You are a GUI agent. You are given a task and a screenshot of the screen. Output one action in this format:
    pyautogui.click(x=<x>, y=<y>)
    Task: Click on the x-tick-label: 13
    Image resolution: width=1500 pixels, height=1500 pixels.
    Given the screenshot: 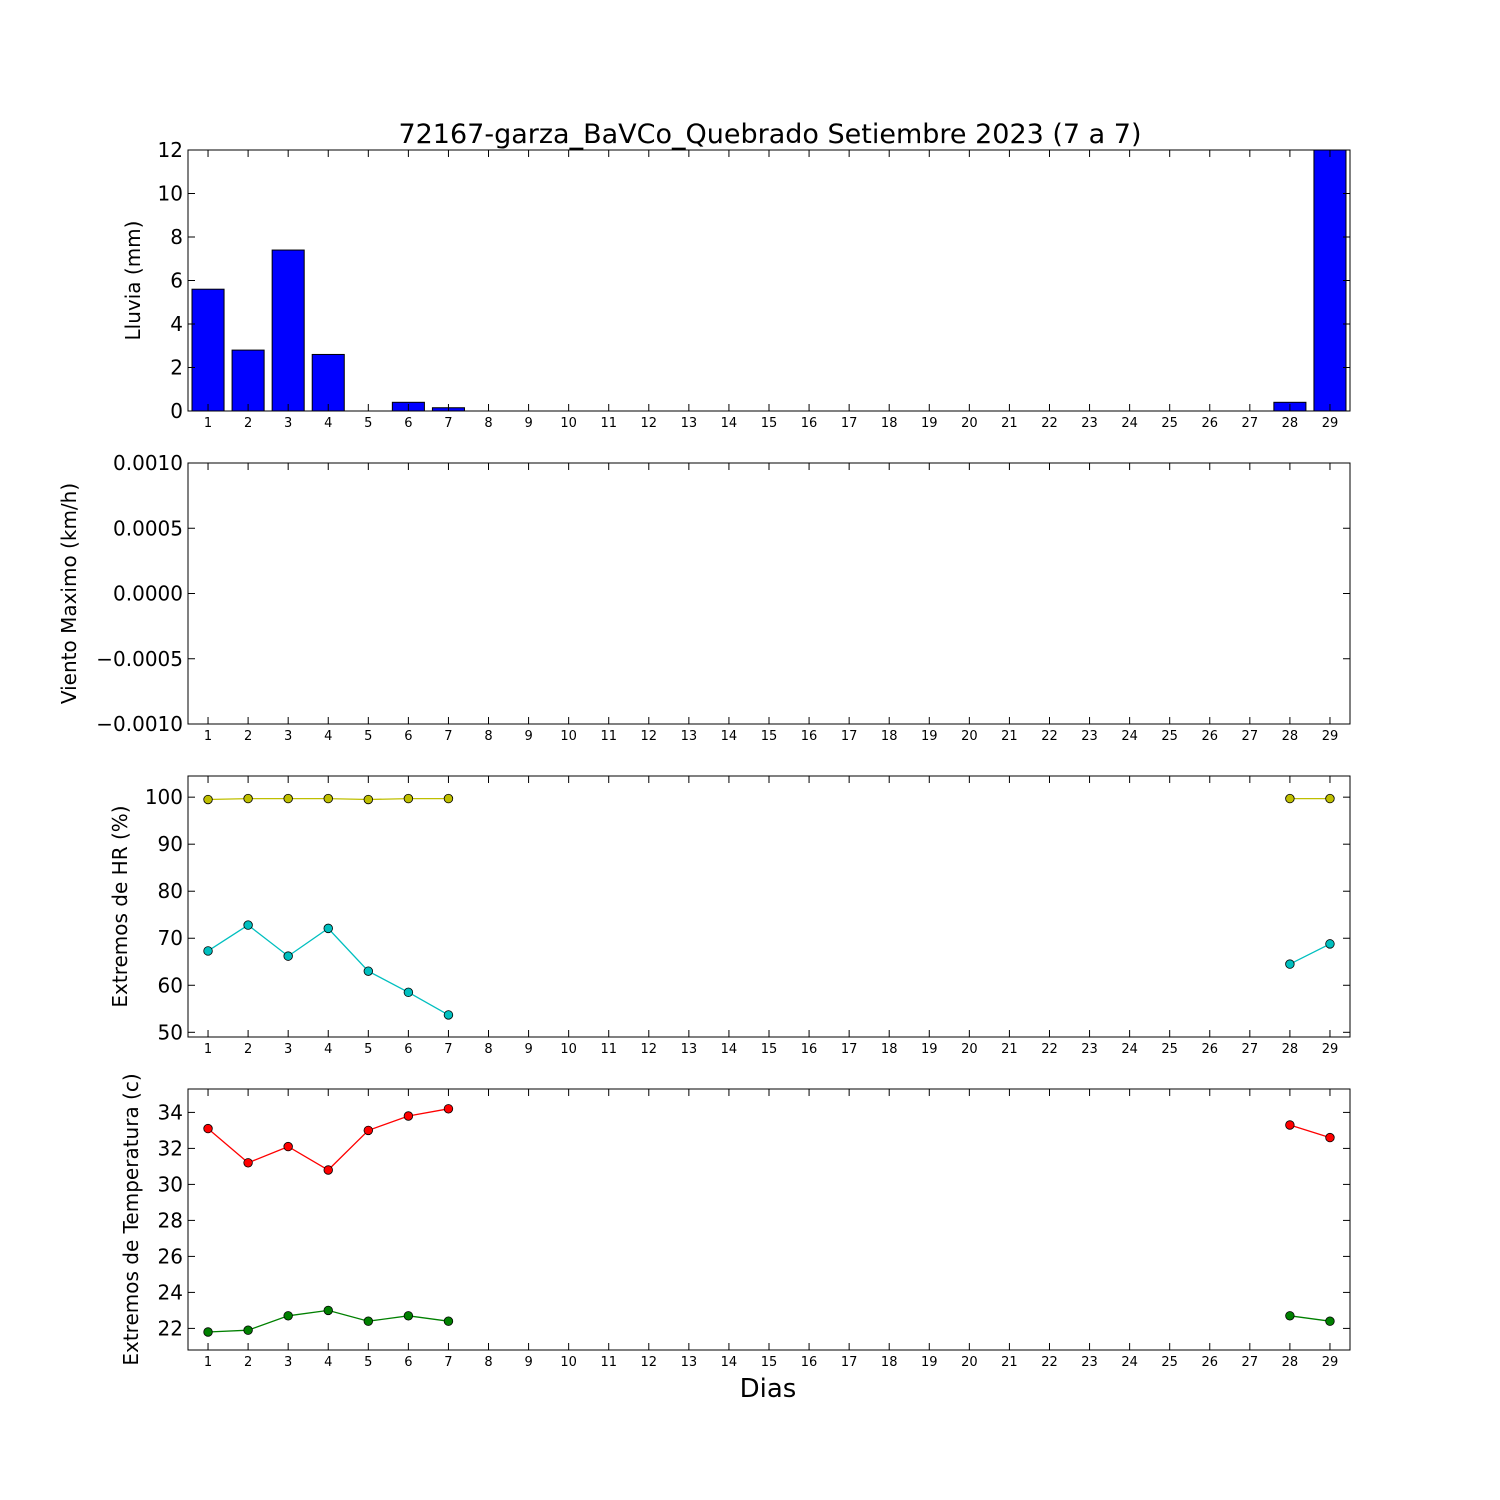 What is the action you would take?
    pyautogui.click(x=689, y=1049)
    